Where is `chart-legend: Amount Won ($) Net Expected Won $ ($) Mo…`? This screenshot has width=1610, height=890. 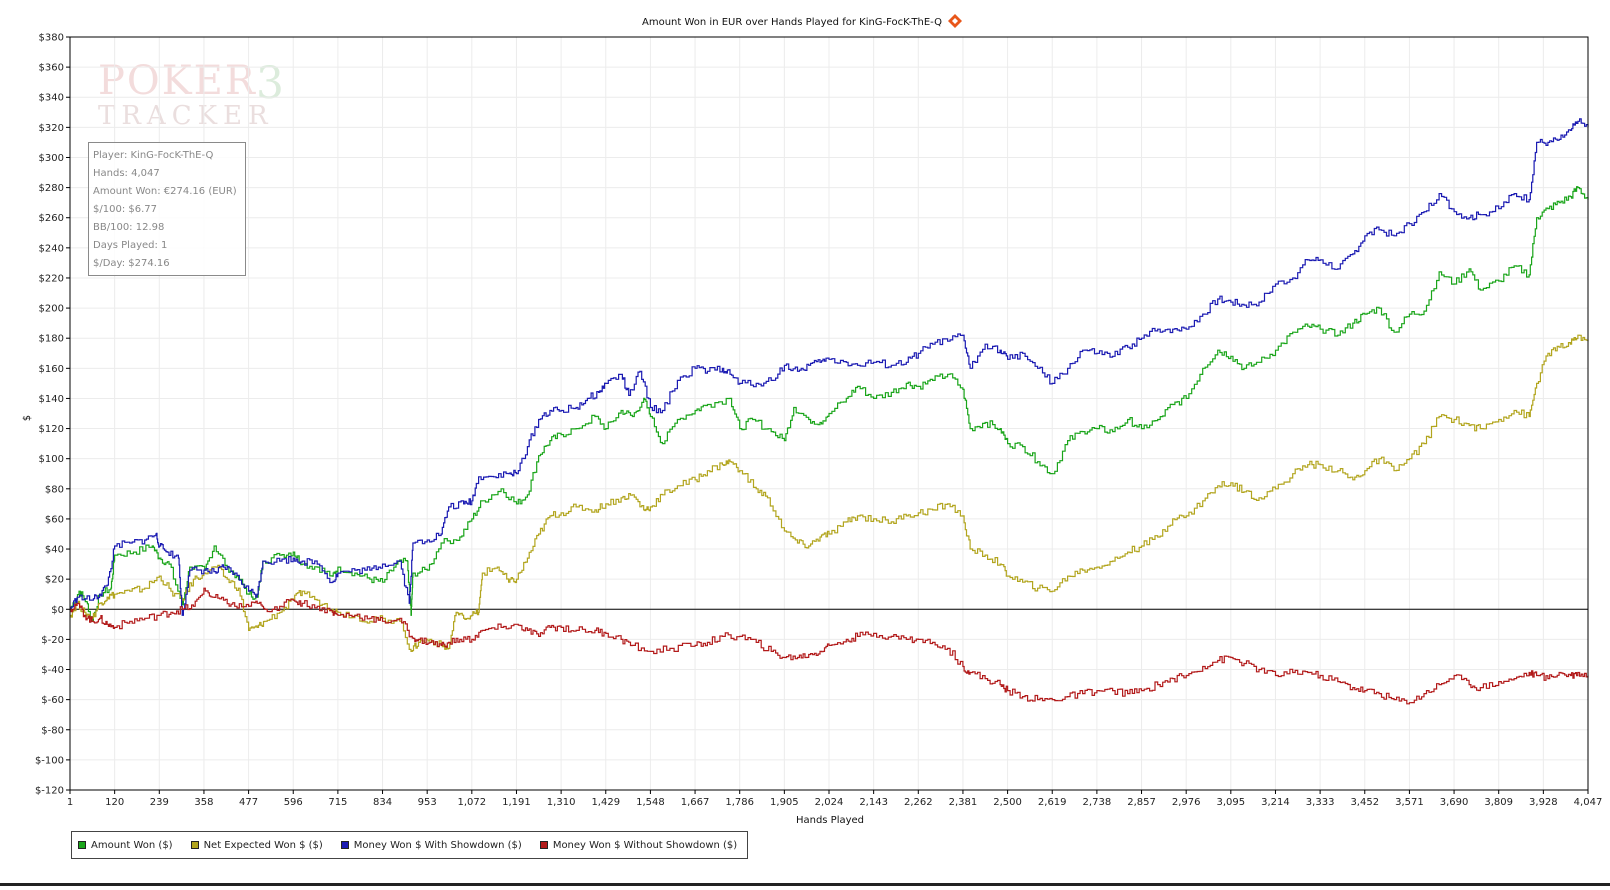 chart-legend: Amount Won ($) Net Expected Won $ ($) Mo… is located at coordinates (410, 845).